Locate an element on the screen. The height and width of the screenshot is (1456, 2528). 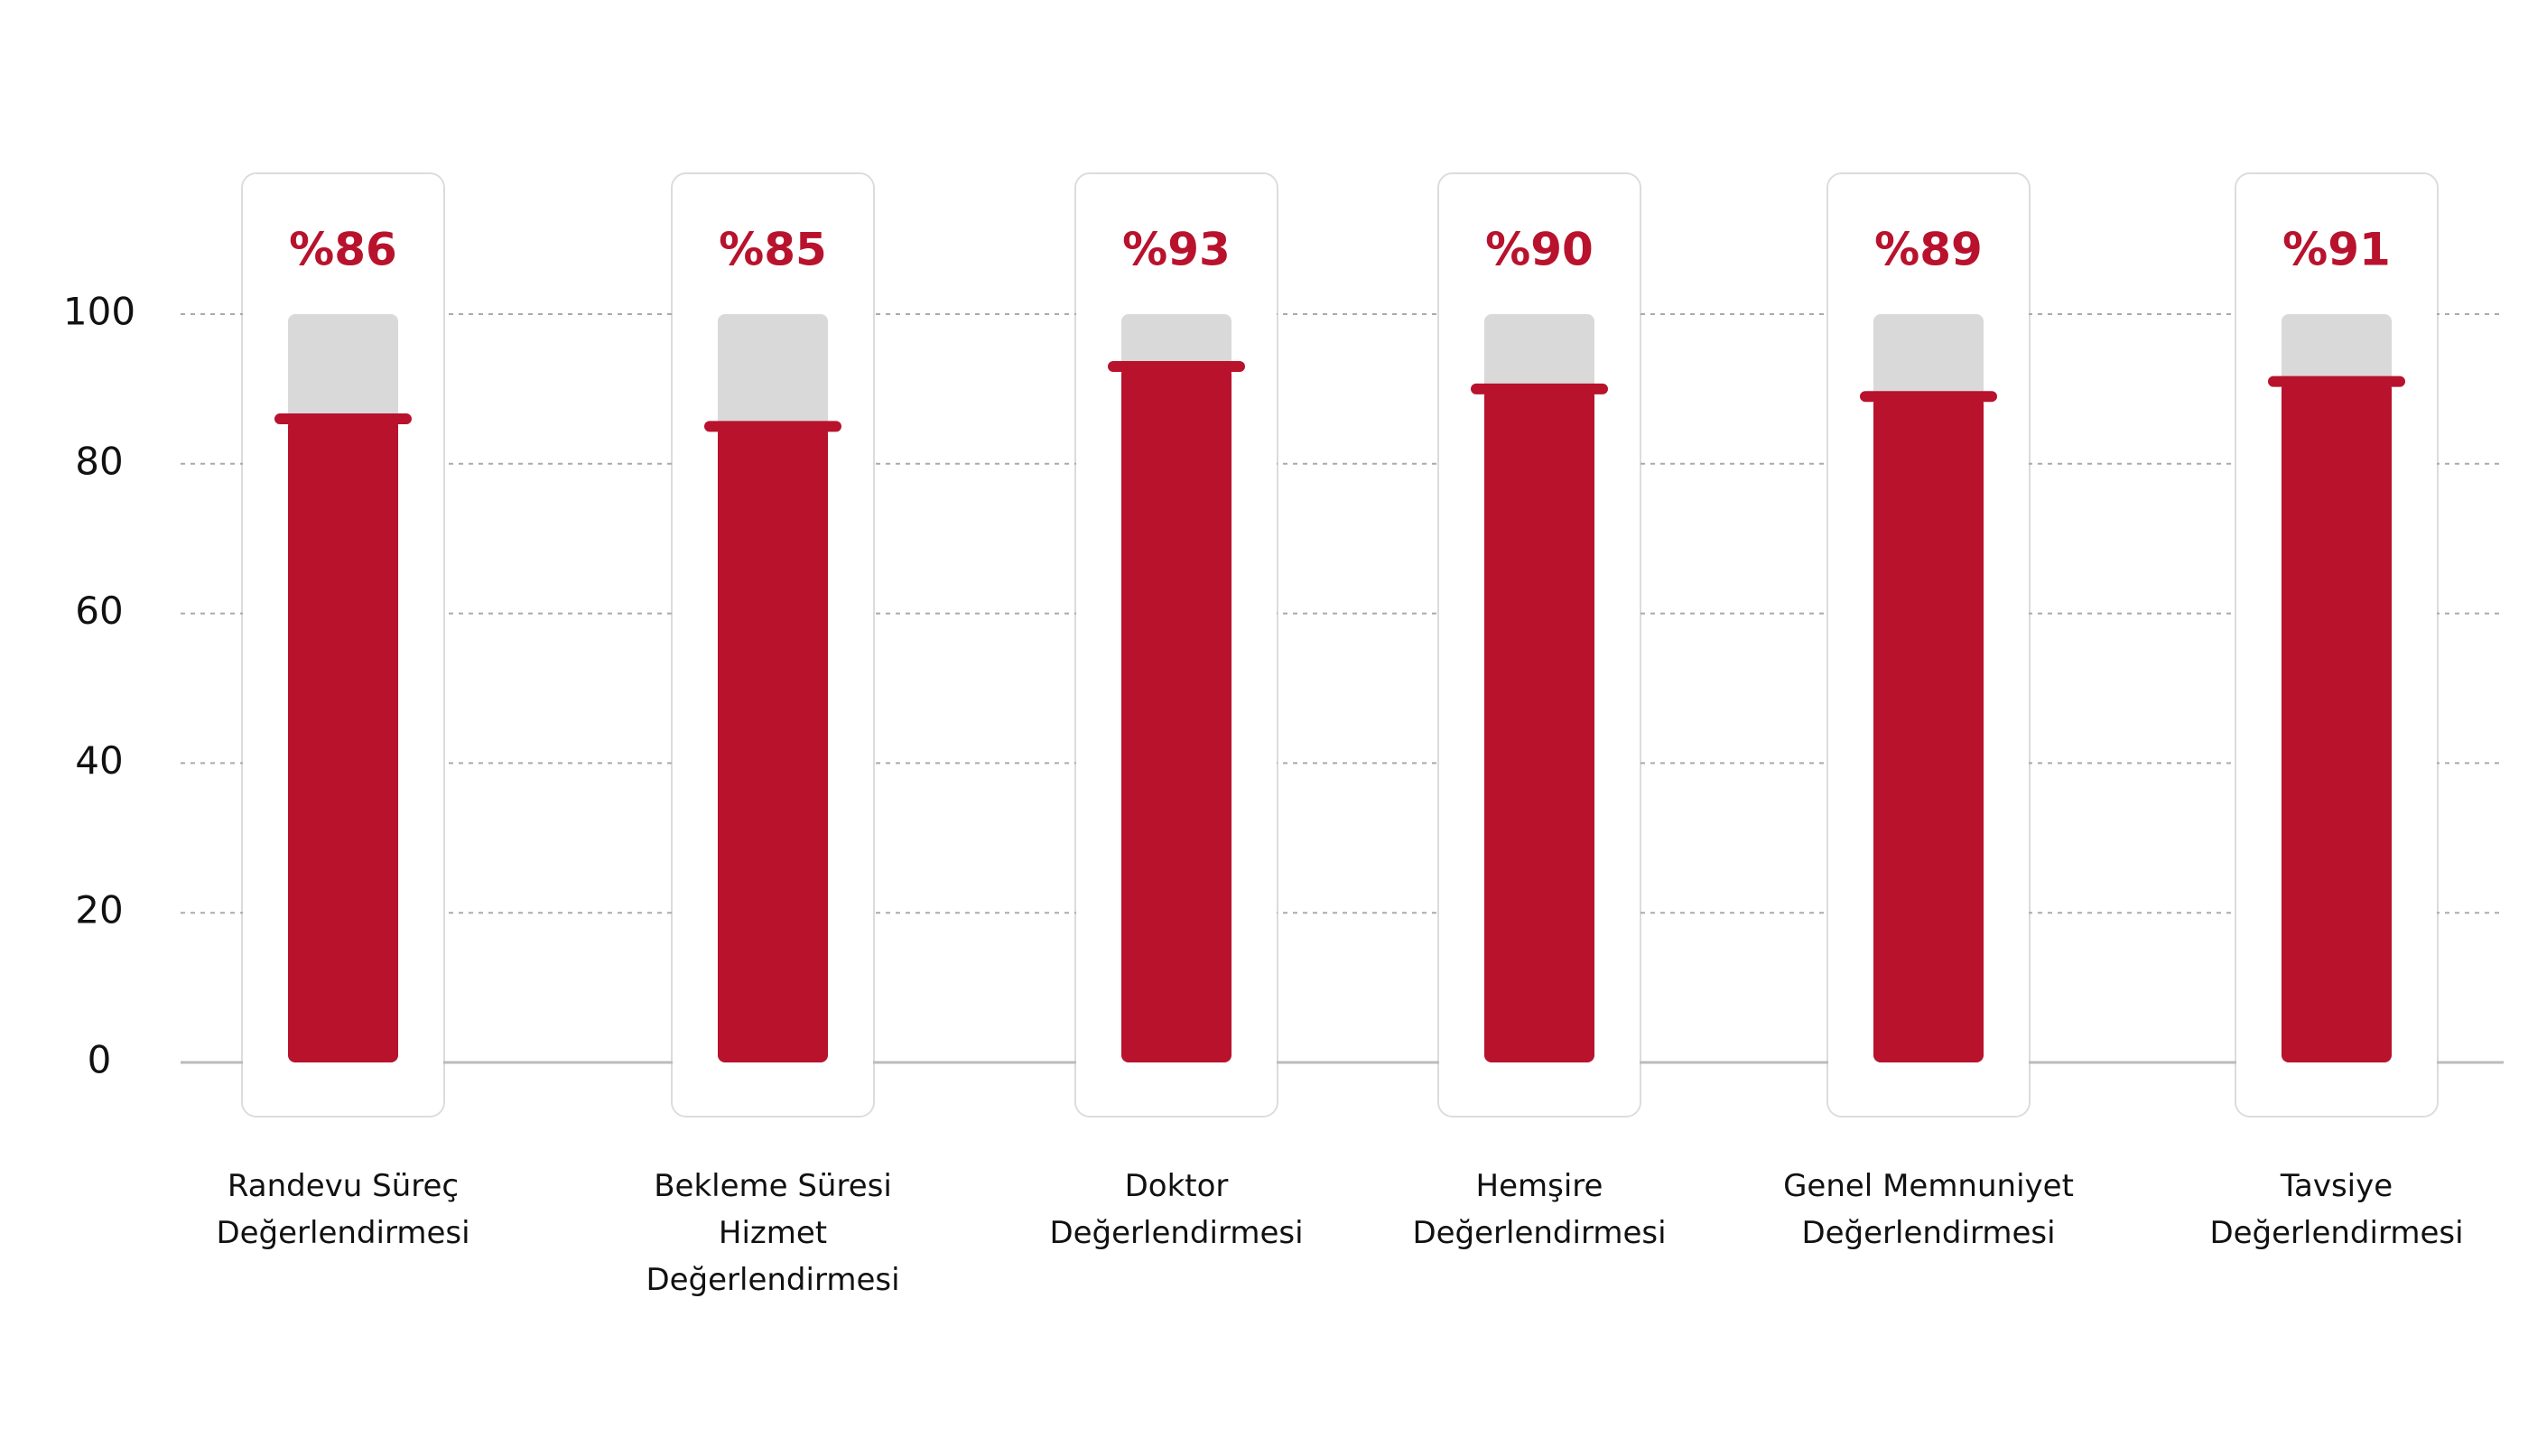
y-tick-label: 100 is located at coordinates (99, 312).